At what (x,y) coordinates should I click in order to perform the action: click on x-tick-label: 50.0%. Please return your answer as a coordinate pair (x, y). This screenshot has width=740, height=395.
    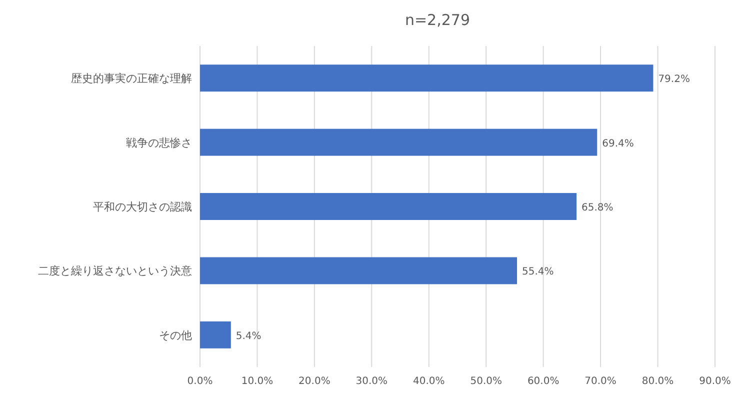
    Looking at the image, I should click on (486, 381).